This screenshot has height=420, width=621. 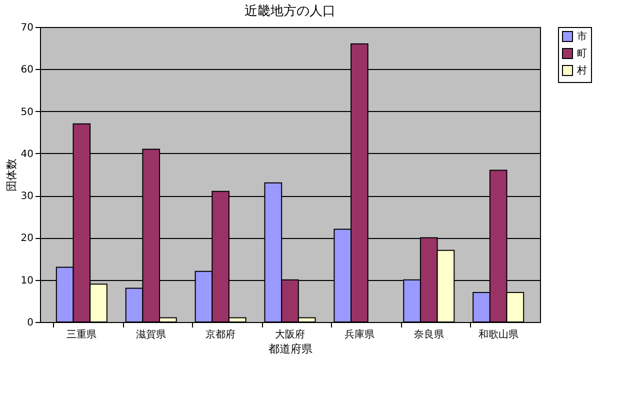 What do you see at coordinates (27, 154) in the screenshot?
I see `y-tick-label: 40` at bounding box center [27, 154].